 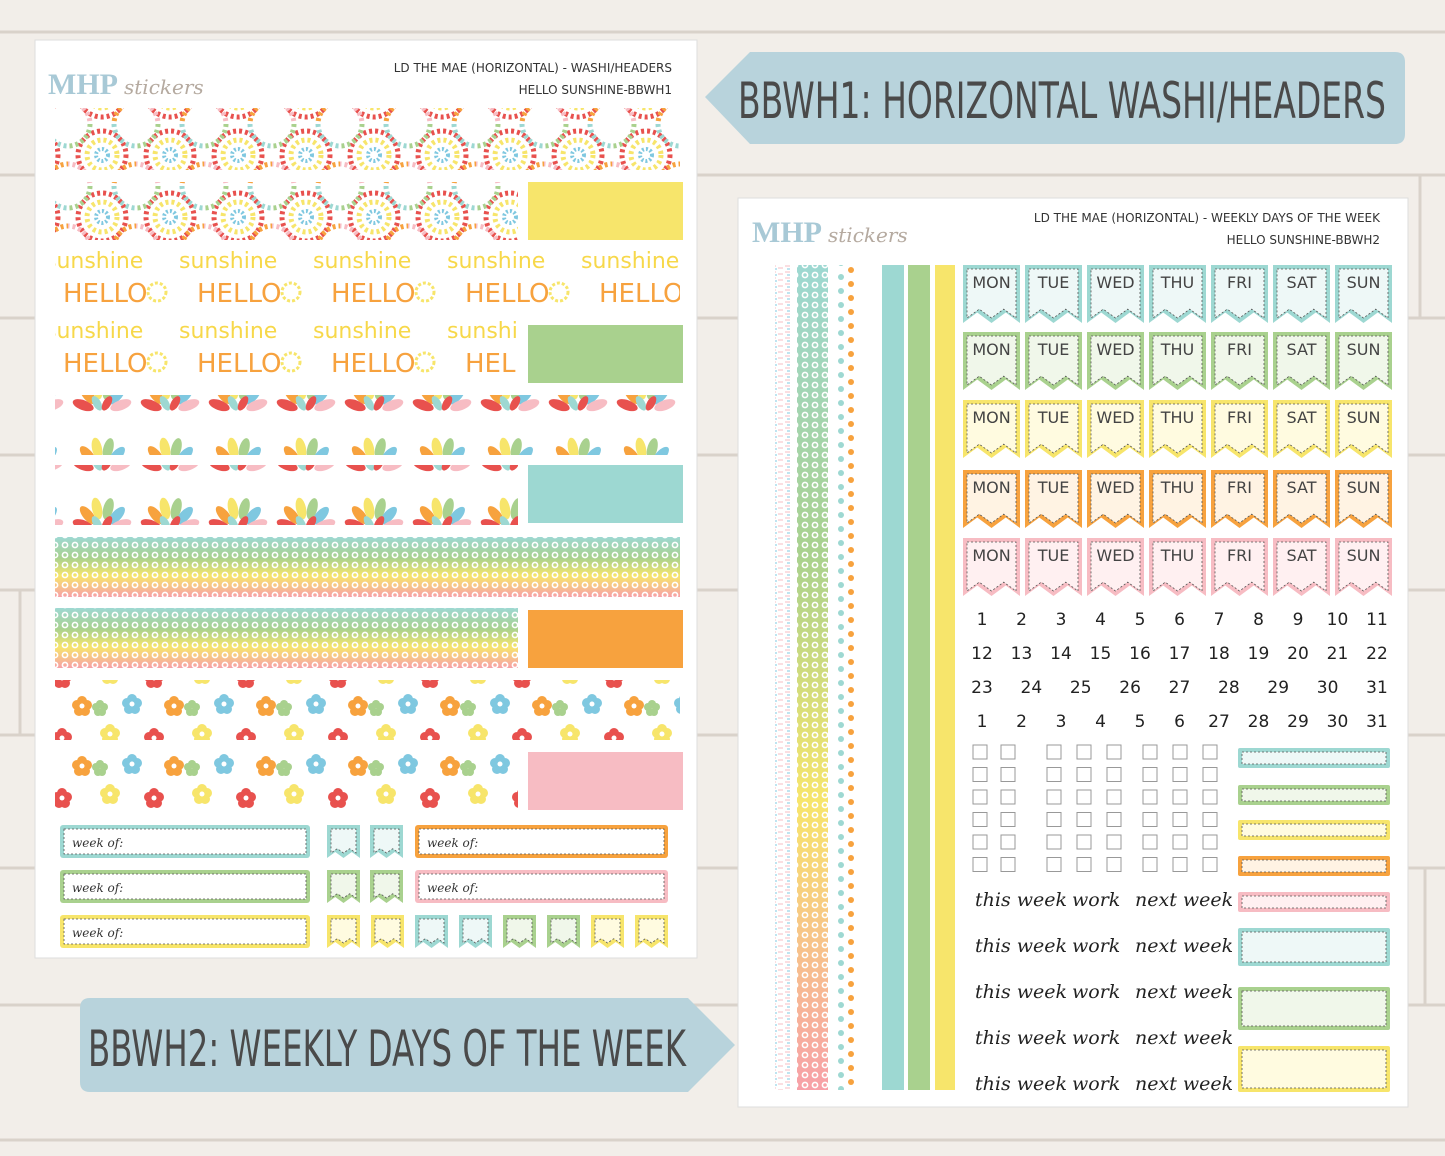 I want to click on date-number: 6, so click(x=1179, y=620).